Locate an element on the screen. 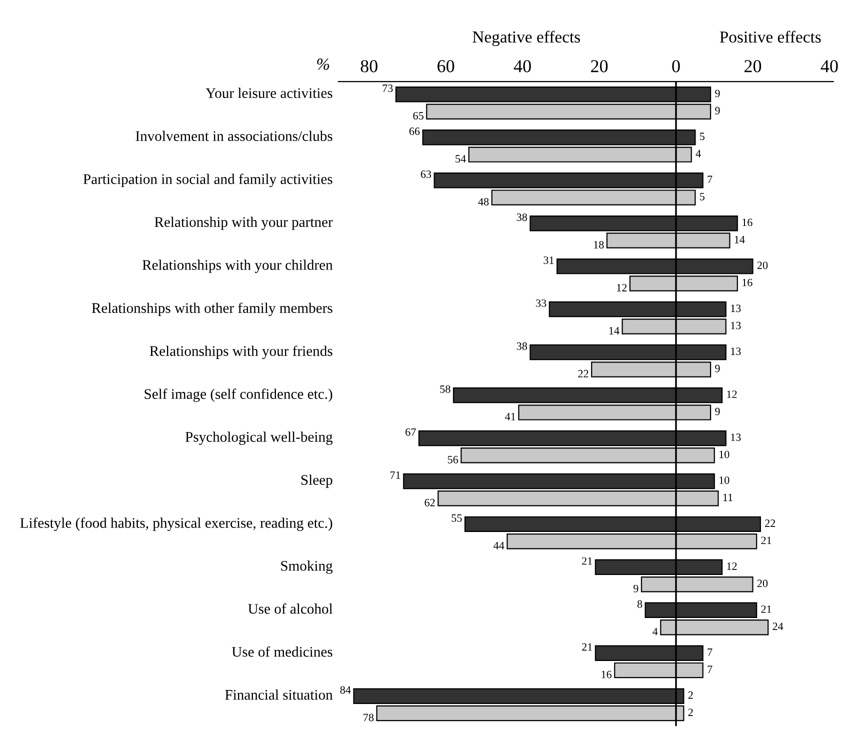  y-tick-label: Your leisure activities is located at coordinates (269, 93).